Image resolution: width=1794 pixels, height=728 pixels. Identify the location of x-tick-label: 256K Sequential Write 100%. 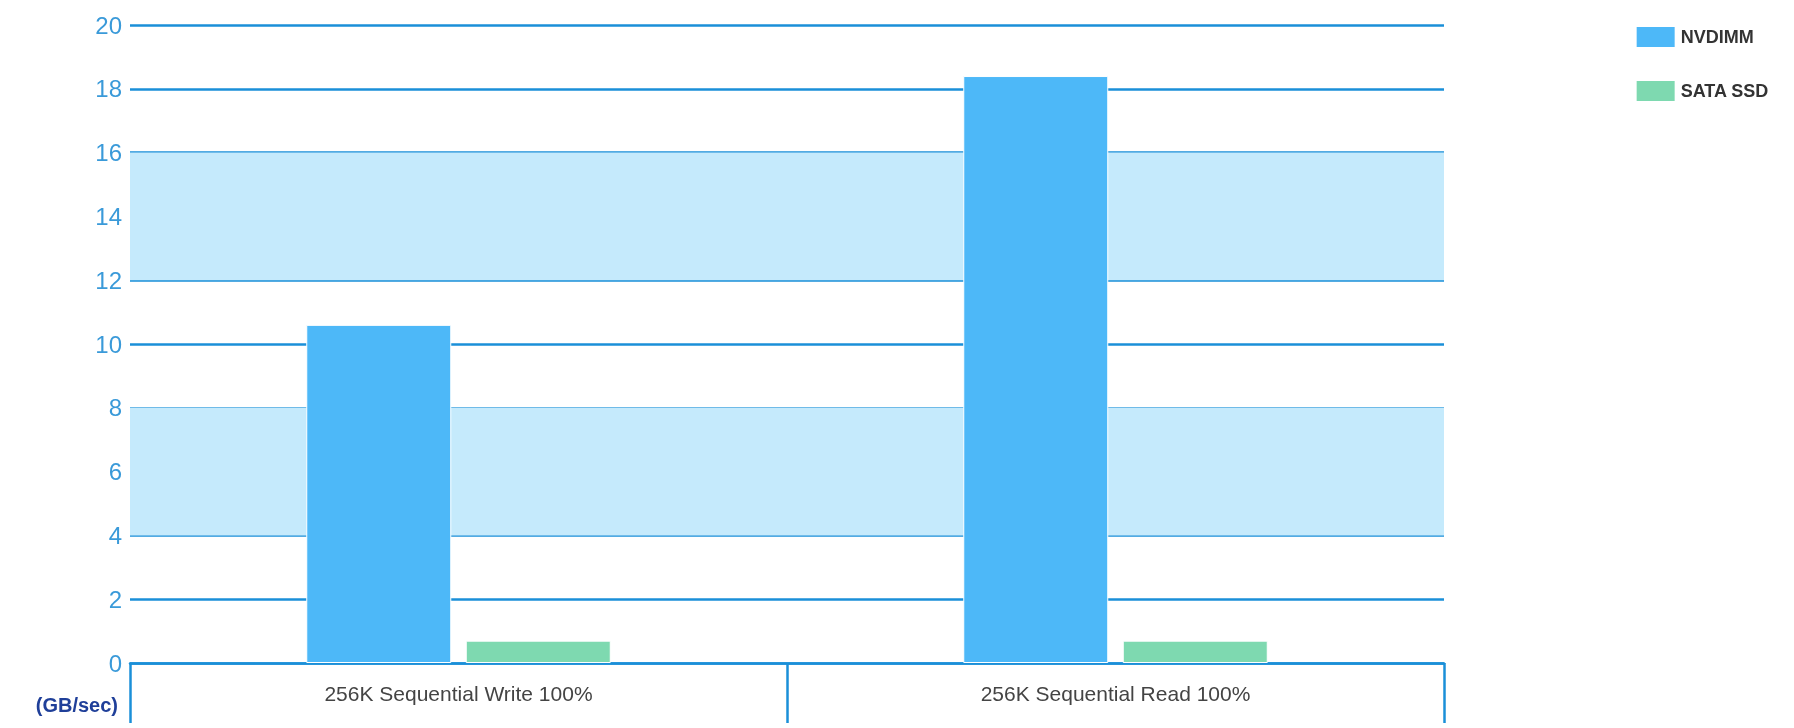
(458, 693).